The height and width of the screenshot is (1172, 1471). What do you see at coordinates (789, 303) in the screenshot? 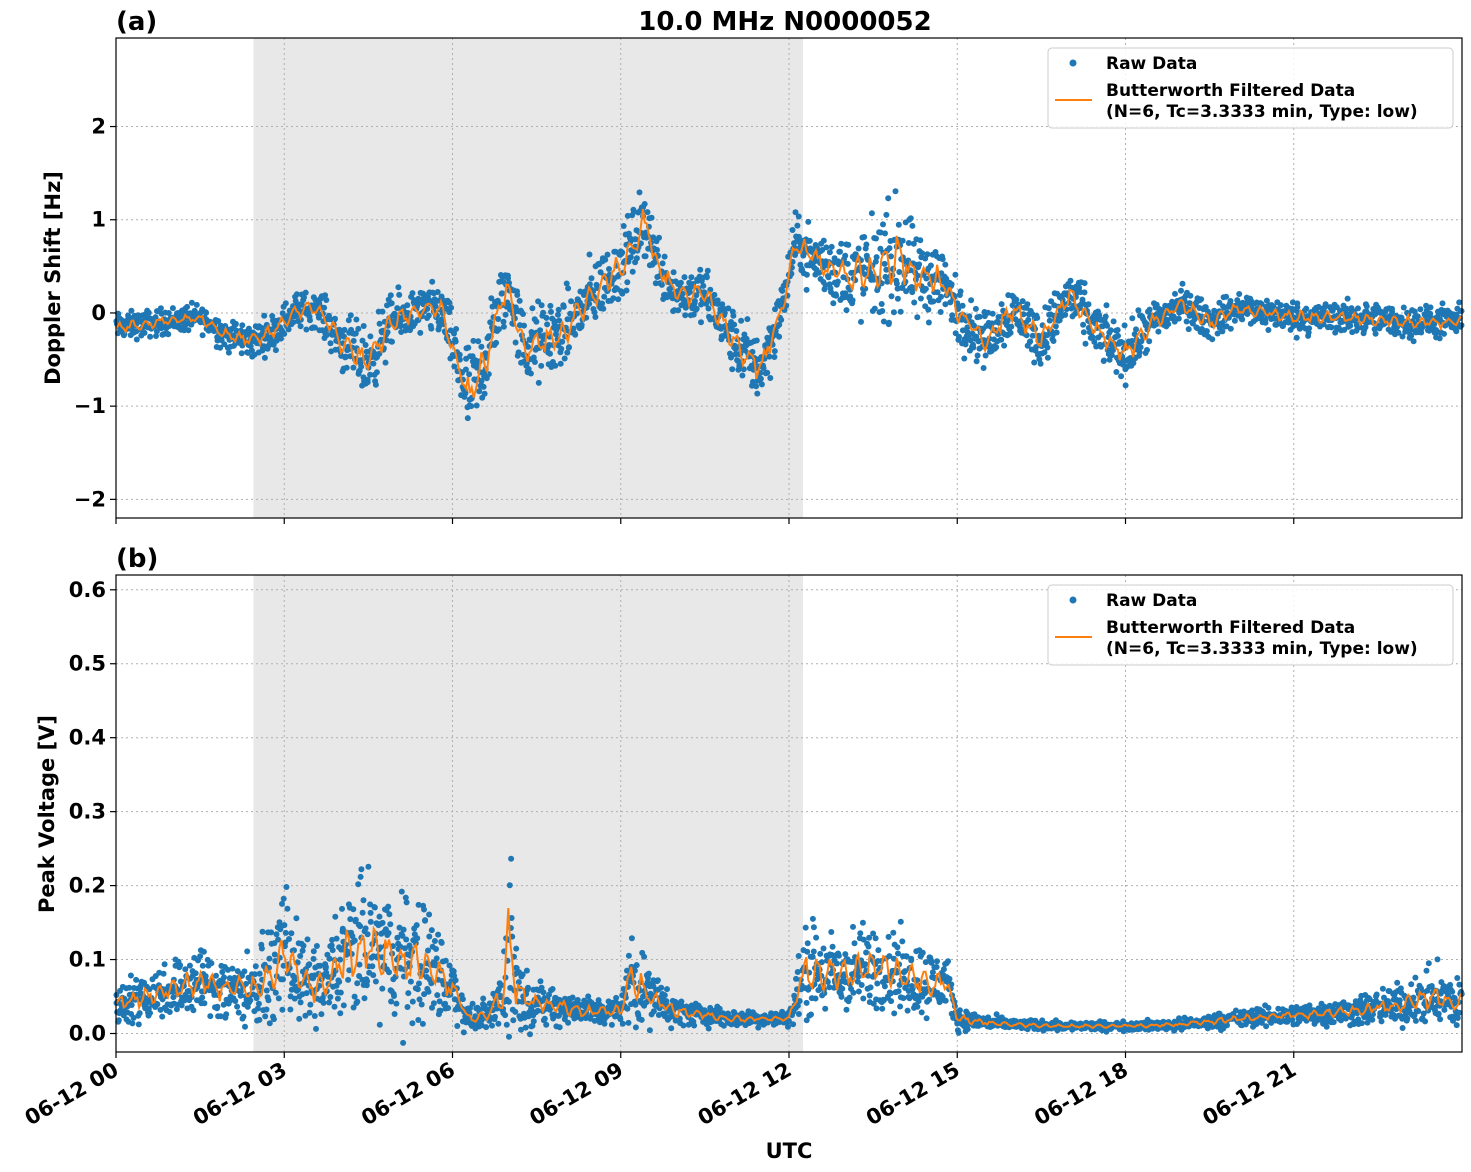
I see `filtered-data-line` at bounding box center [789, 303].